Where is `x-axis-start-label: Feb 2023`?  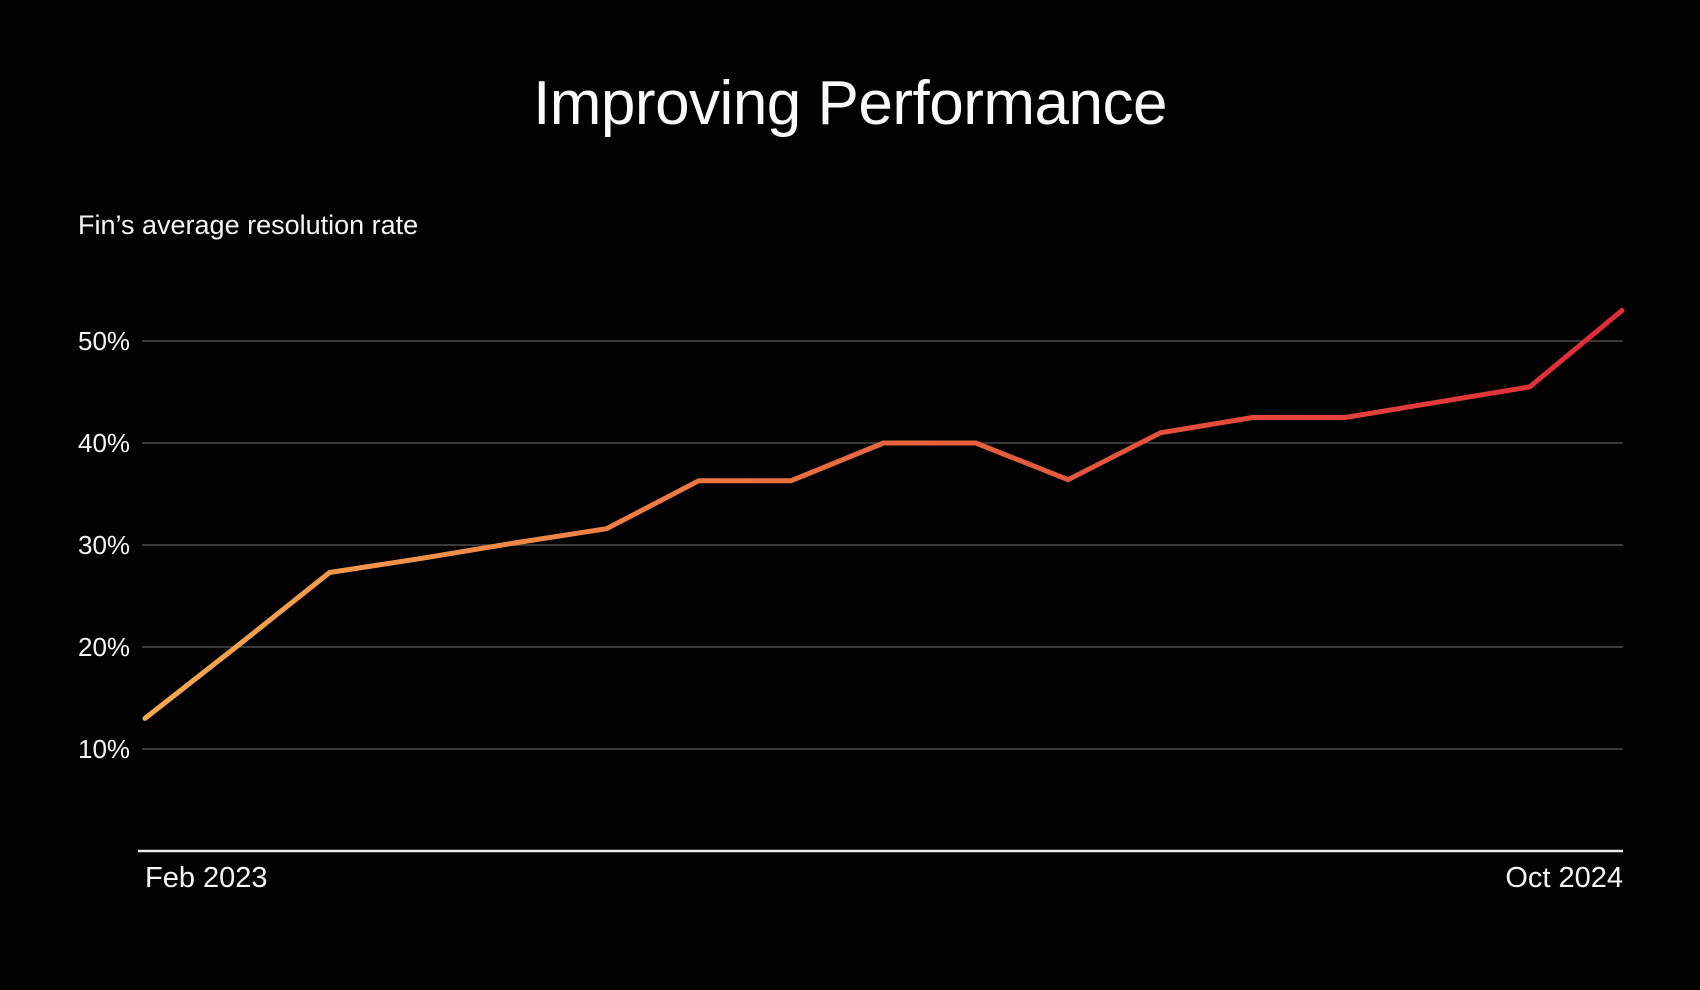
x-axis-start-label: Feb 2023 is located at coordinates (206, 878).